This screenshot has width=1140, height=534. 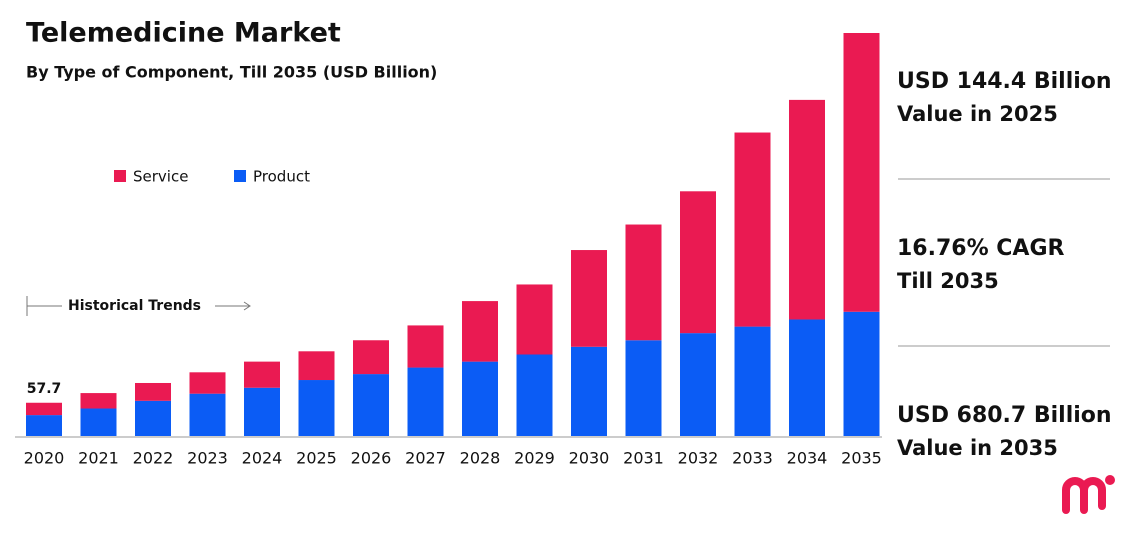 I want to click on legend-label: Product, so click(x=281, y=177).